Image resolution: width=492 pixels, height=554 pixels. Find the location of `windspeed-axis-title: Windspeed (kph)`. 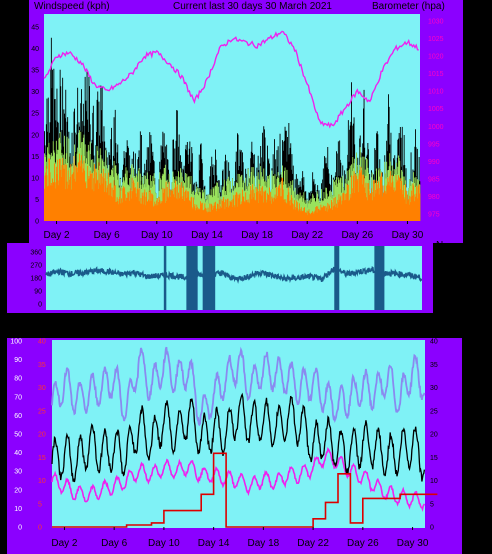

windspeed-axis-title: Windspeed (kph) is located at coordinates (72, 6).